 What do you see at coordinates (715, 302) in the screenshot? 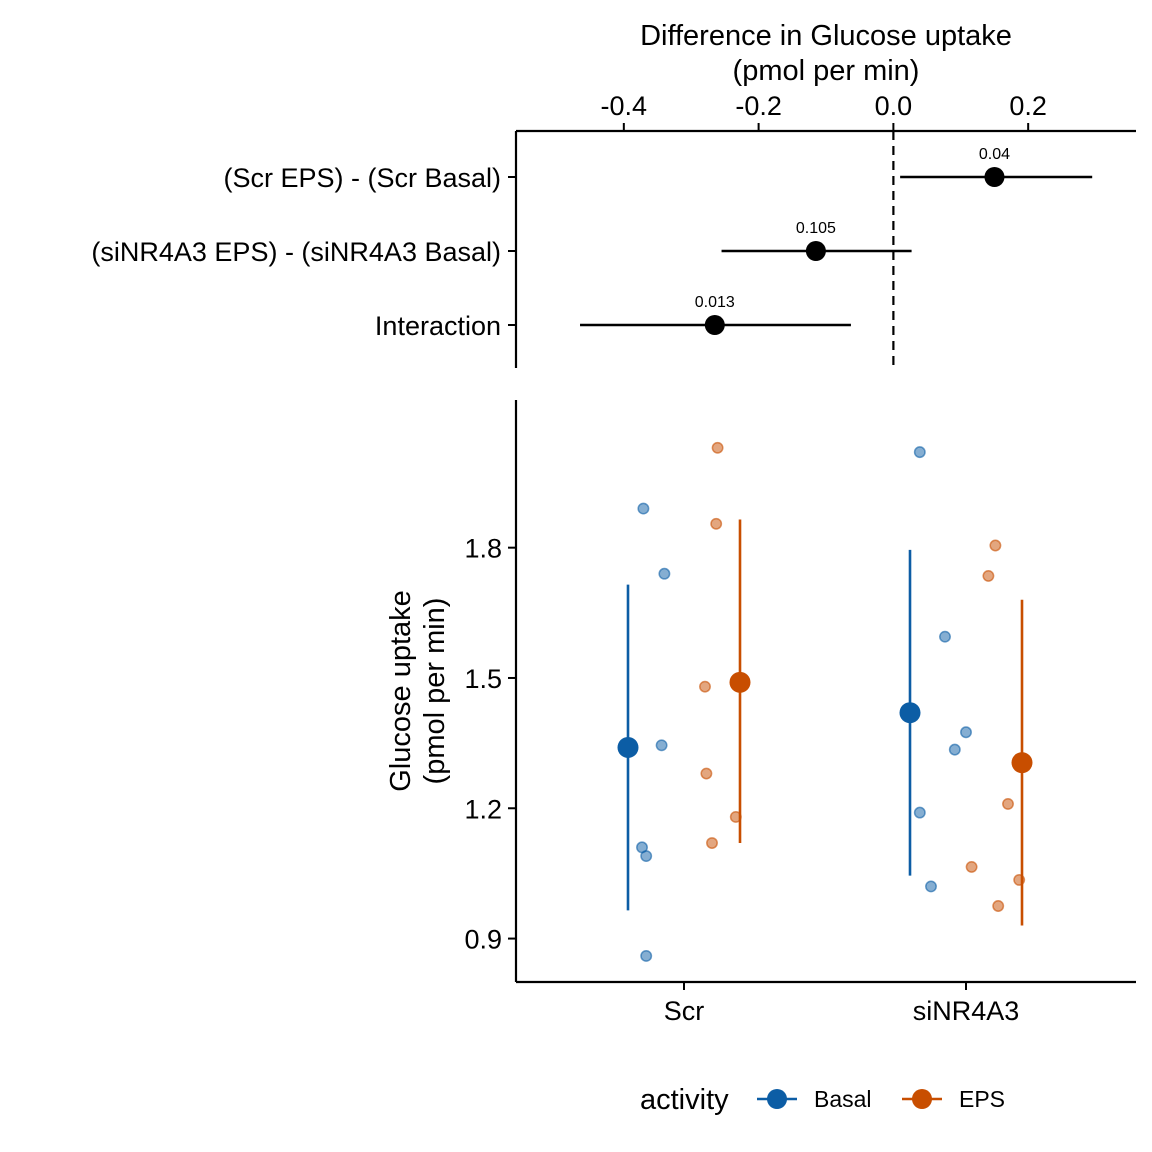
I see `p-value-label: 0.013` at bounding box center [715, 302].